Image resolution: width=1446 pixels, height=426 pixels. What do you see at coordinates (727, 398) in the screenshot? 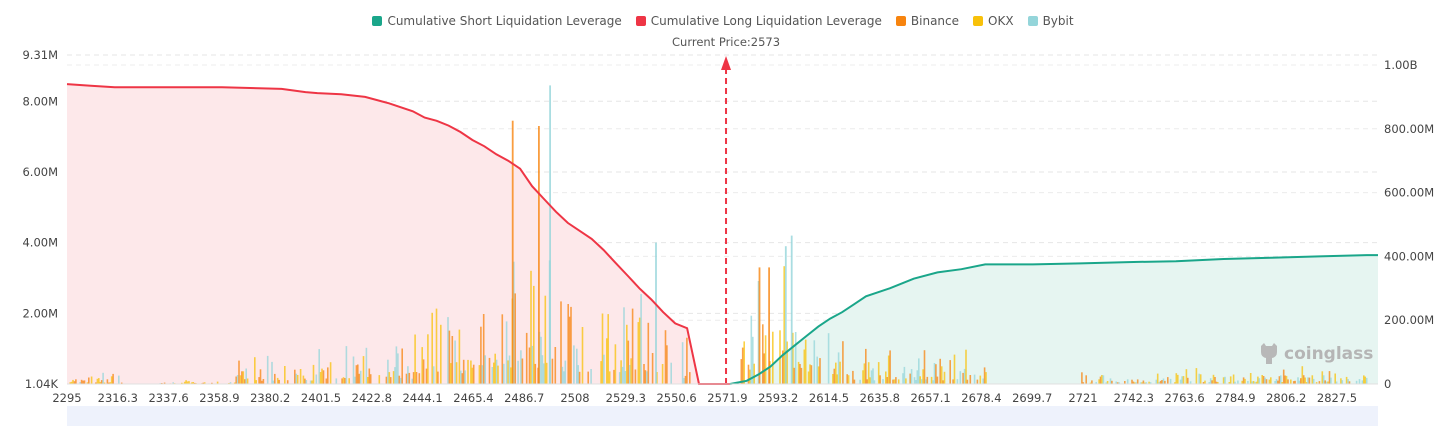
I see `x-axis-tick: 2571.9` at bounding box center [727, 398].